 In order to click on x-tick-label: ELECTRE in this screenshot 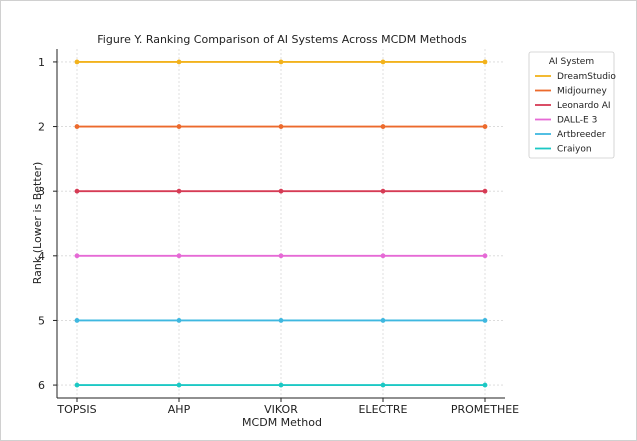, I will do `click(382, 409)`.